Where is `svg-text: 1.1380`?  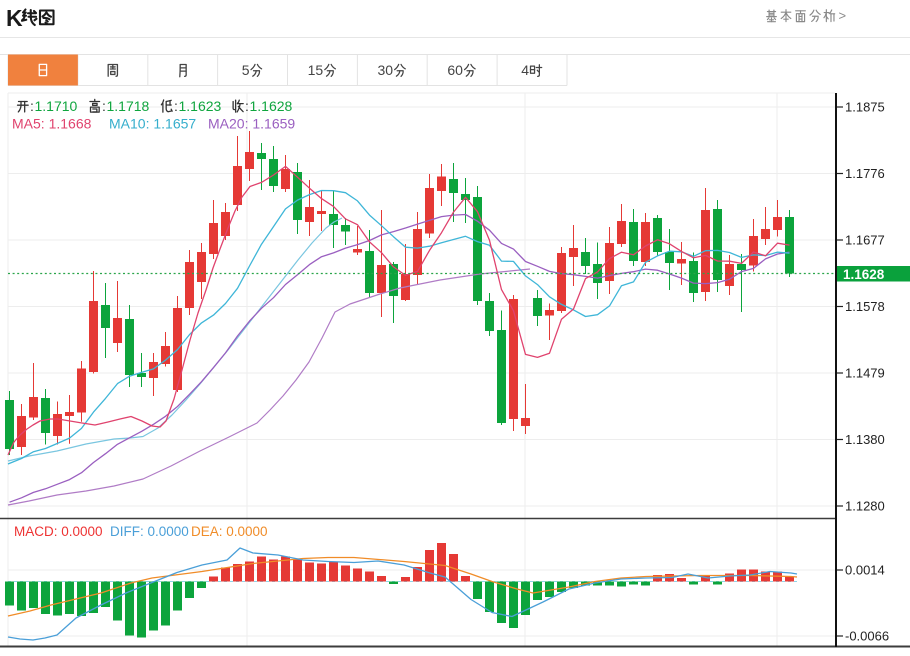 svg-text: 1.1380 is located at coordinates (865, 439).